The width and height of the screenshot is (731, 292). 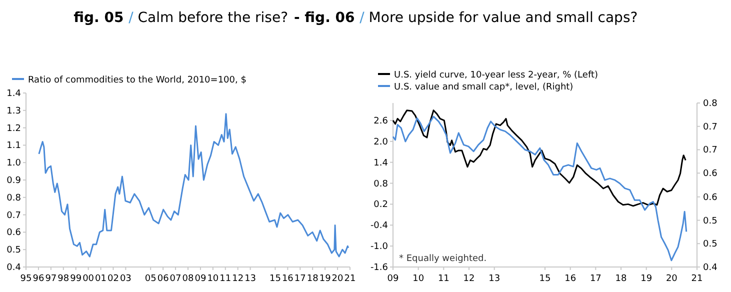 What do you see at coordinates (51, 279) in the screenshot?
I see `x-tick-label: 97` at bounding box center [51, 279].